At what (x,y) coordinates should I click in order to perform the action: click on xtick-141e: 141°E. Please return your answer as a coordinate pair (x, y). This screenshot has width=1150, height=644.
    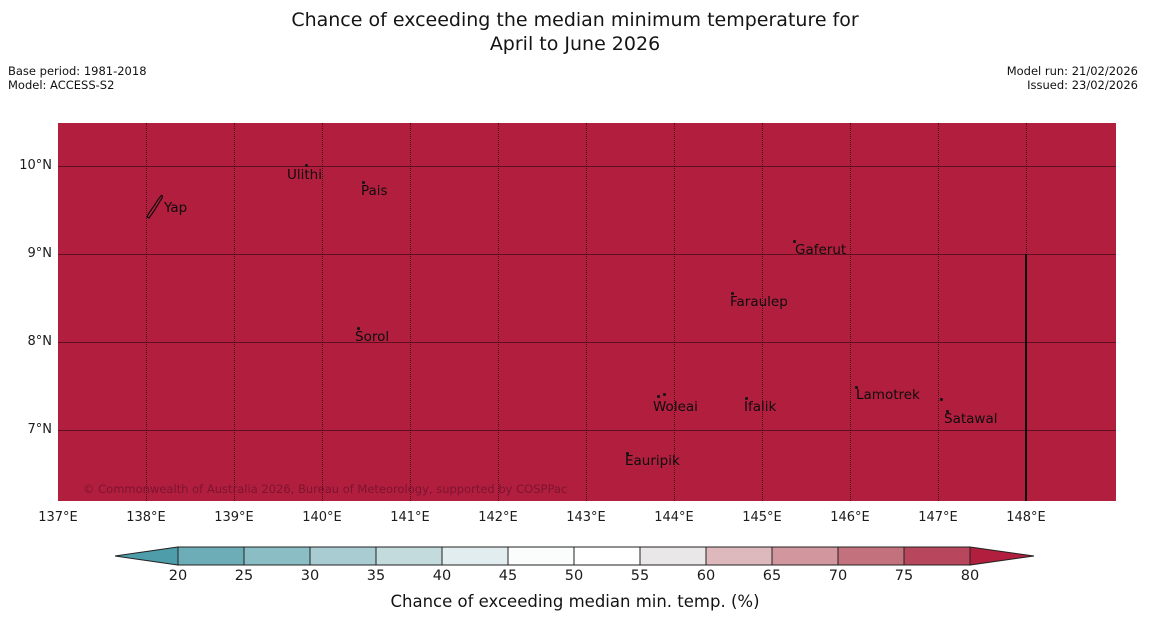
    Looking at the image, I should click on (410, 517).